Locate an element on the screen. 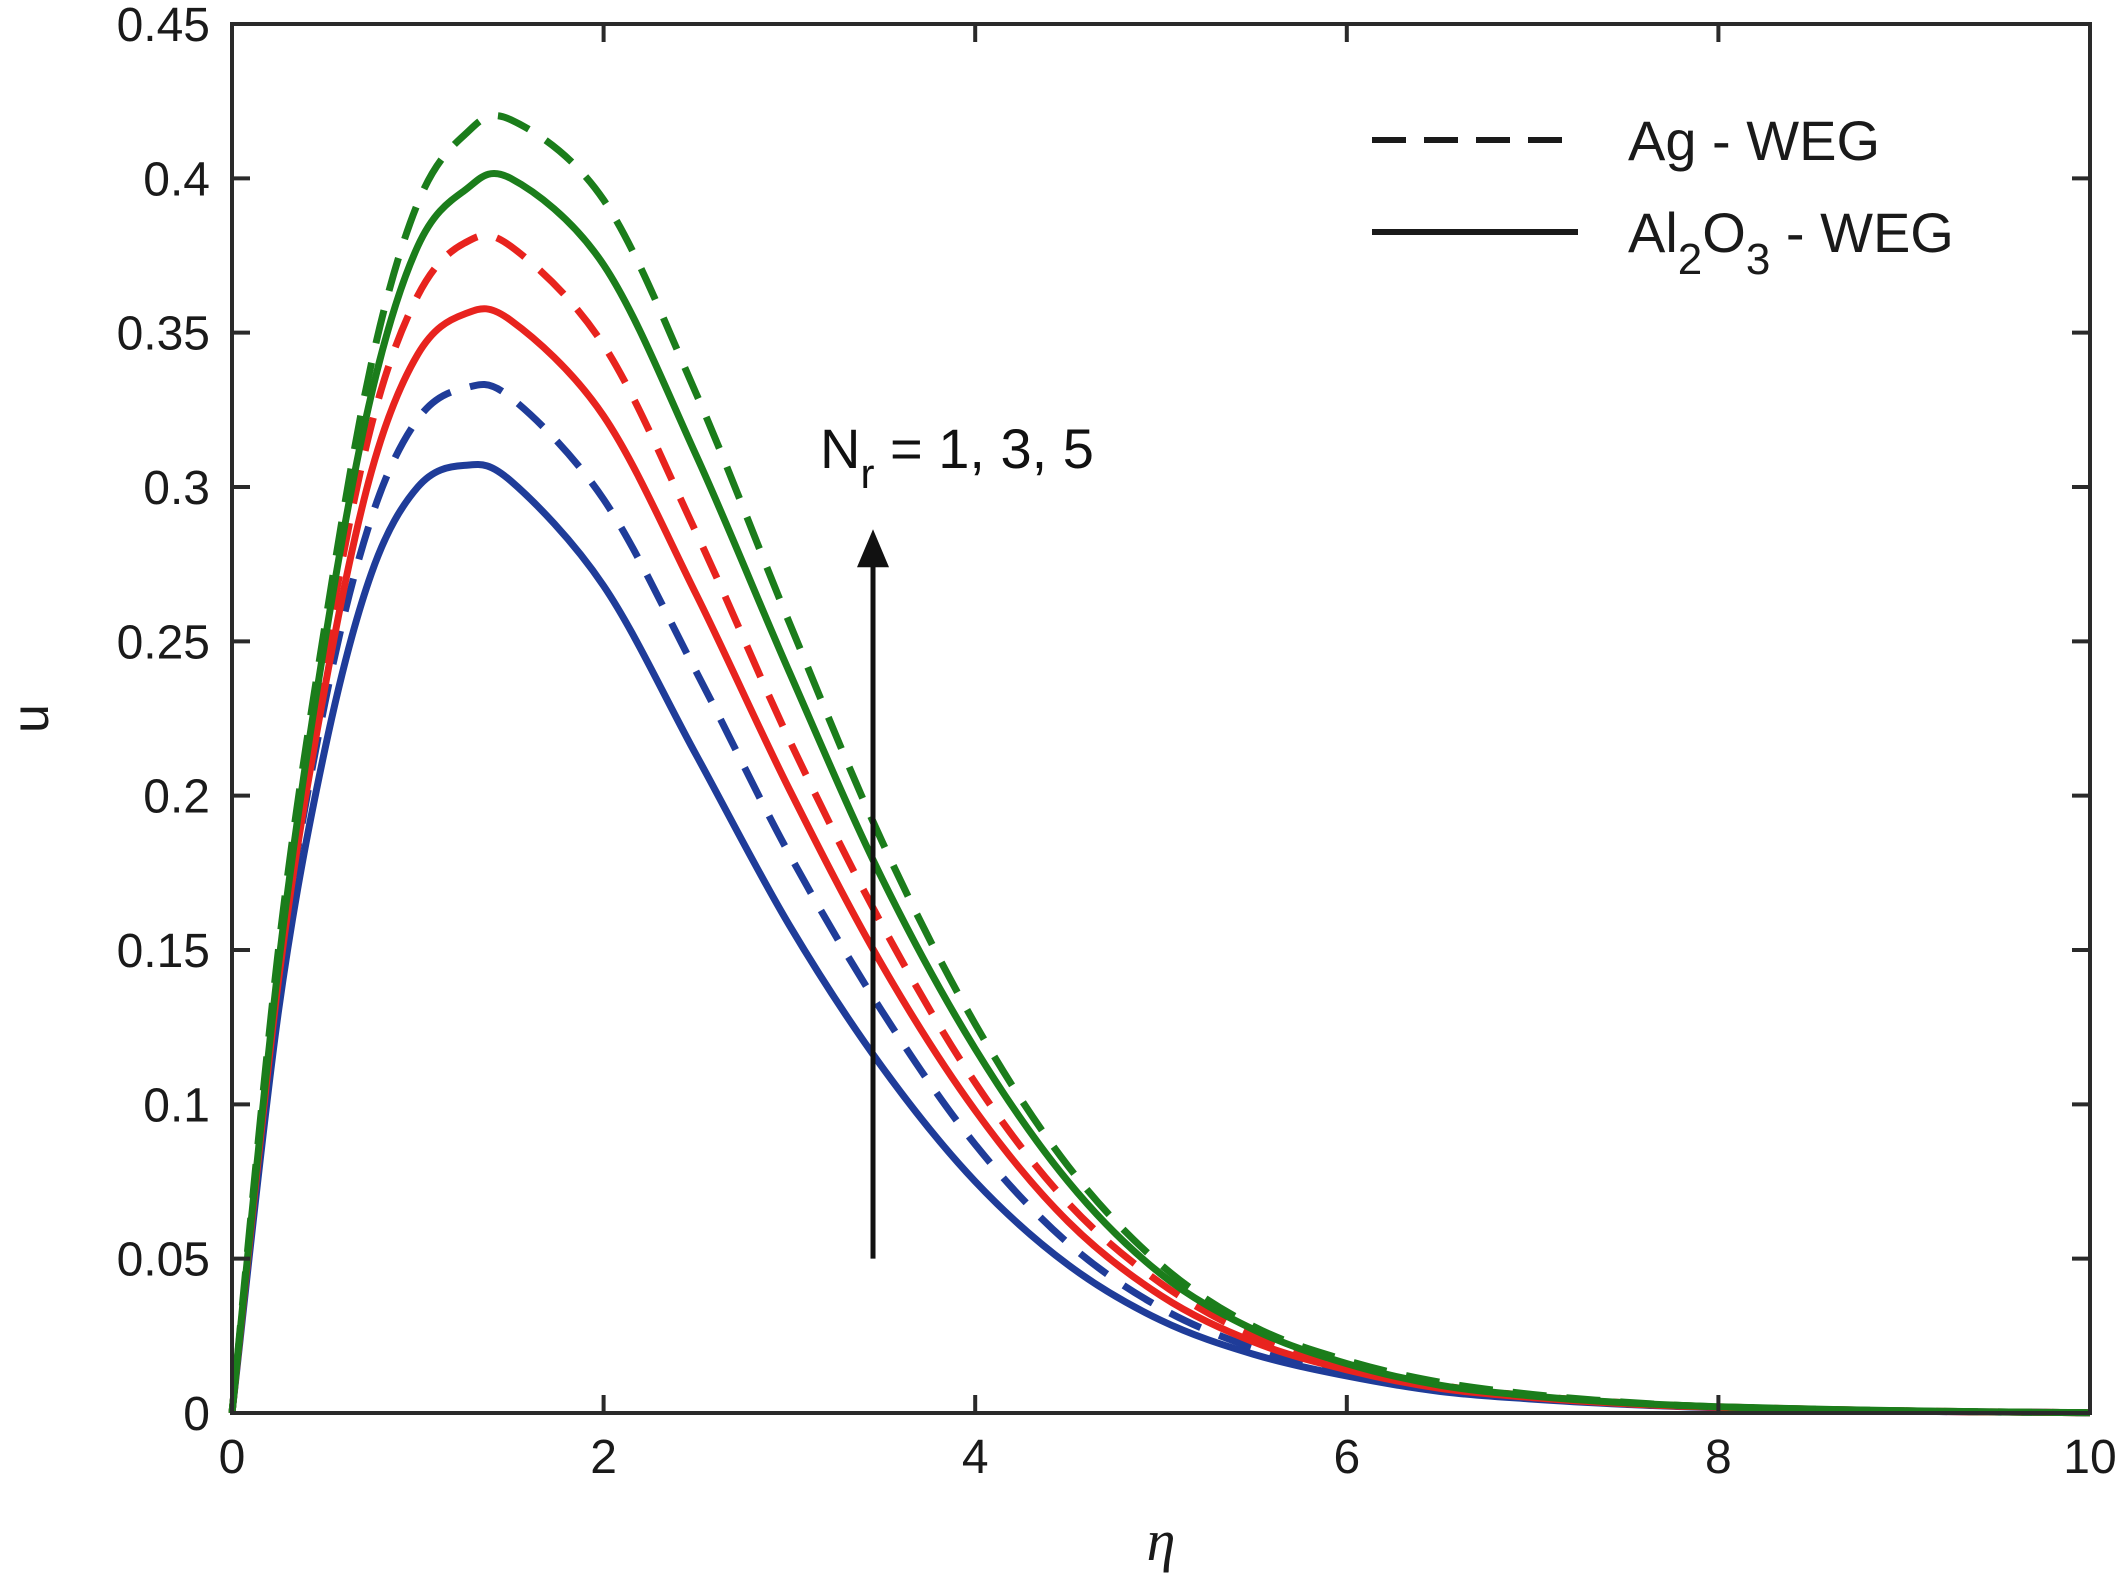 This screenshot has height=1577, width=2128. y-tick-label: 0.45 is located at coordinates (163, 26).